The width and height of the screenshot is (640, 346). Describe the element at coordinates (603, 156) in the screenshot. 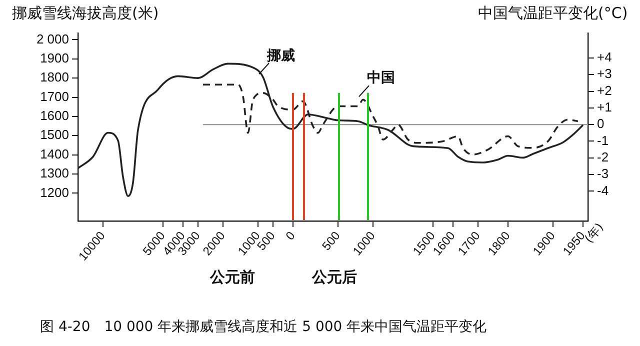

I see `y2-tick-label: -2` at that location.